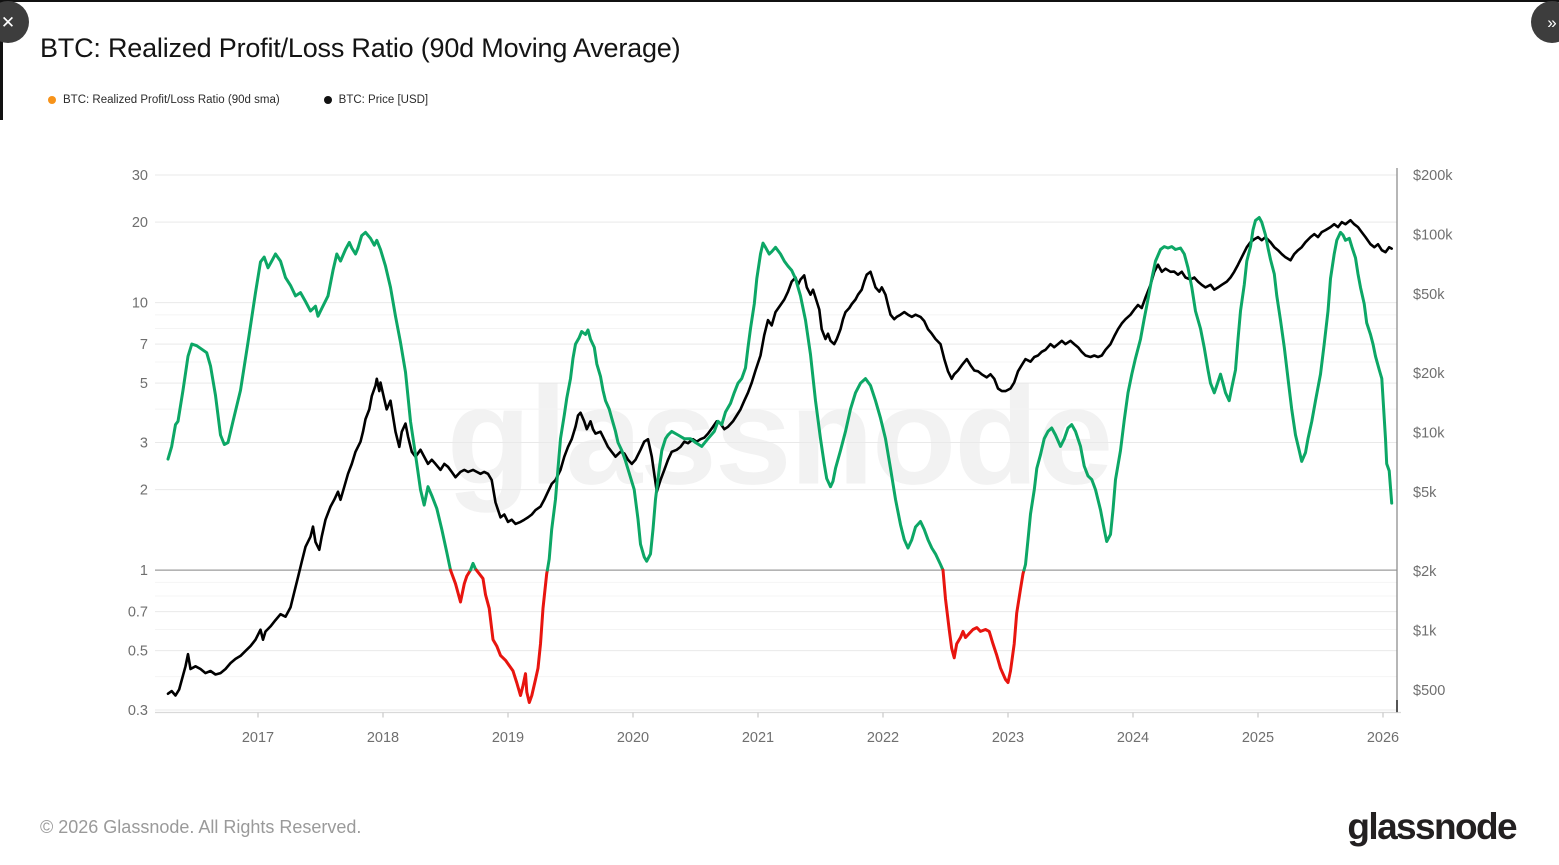 This screenshot has height=865, width=1559. What do you see at coordinates (1429, 295) in the screenshot?
I see `y-right-tick-label: $50k` at bounding box center [1429, 295].